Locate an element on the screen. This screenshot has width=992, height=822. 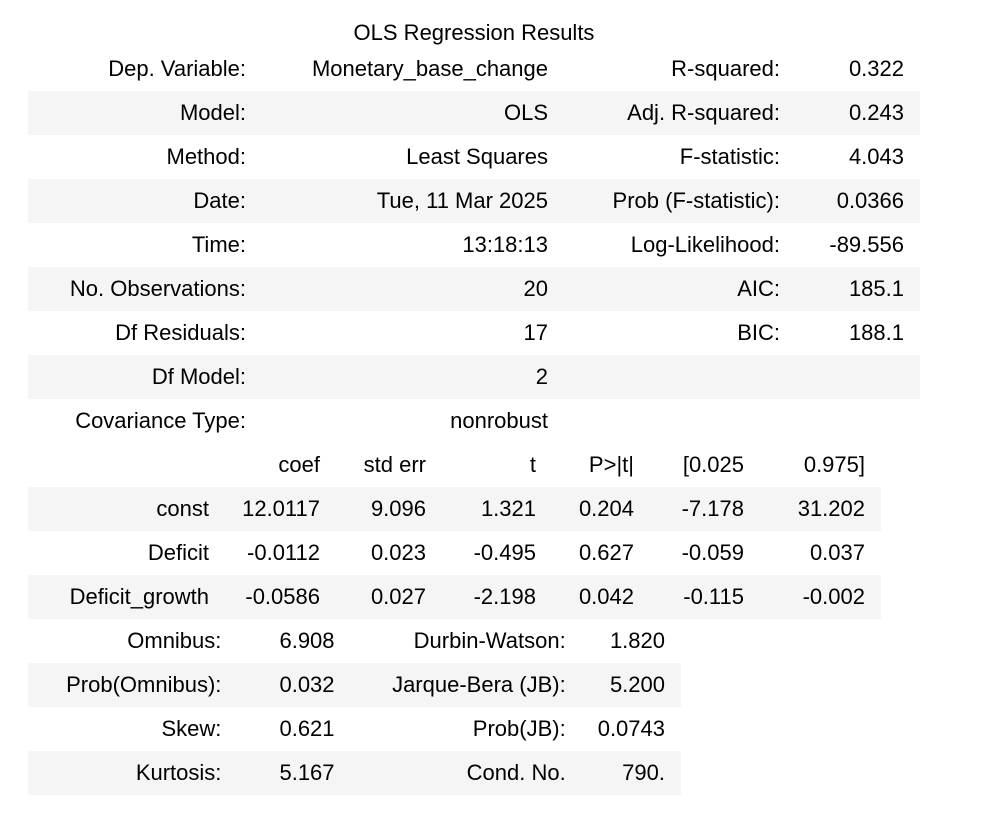
summary-label: Df Residuals: is located at coordinates (180, 332).